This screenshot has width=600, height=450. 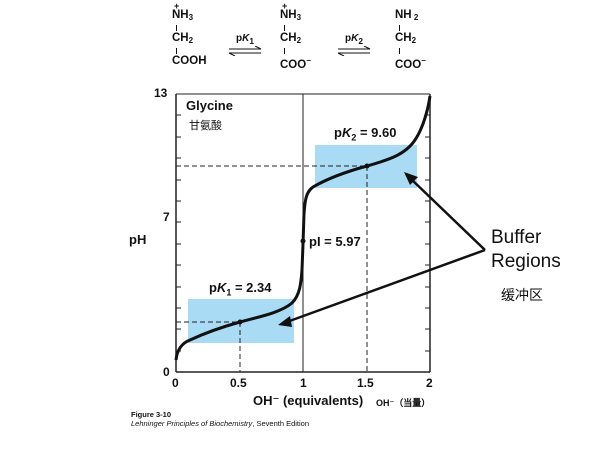 I want to click on y-tick-13: 13, so click(x=161, y=93).